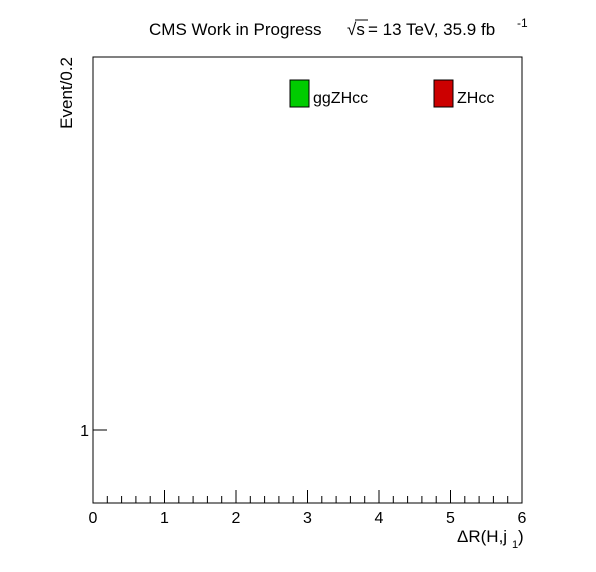 This screenshot has height=572, width=596. What do you see at coordinates (236, 518) in the screenshot?
I see `x-tick-label: 2` at bounding box center [236, 518].